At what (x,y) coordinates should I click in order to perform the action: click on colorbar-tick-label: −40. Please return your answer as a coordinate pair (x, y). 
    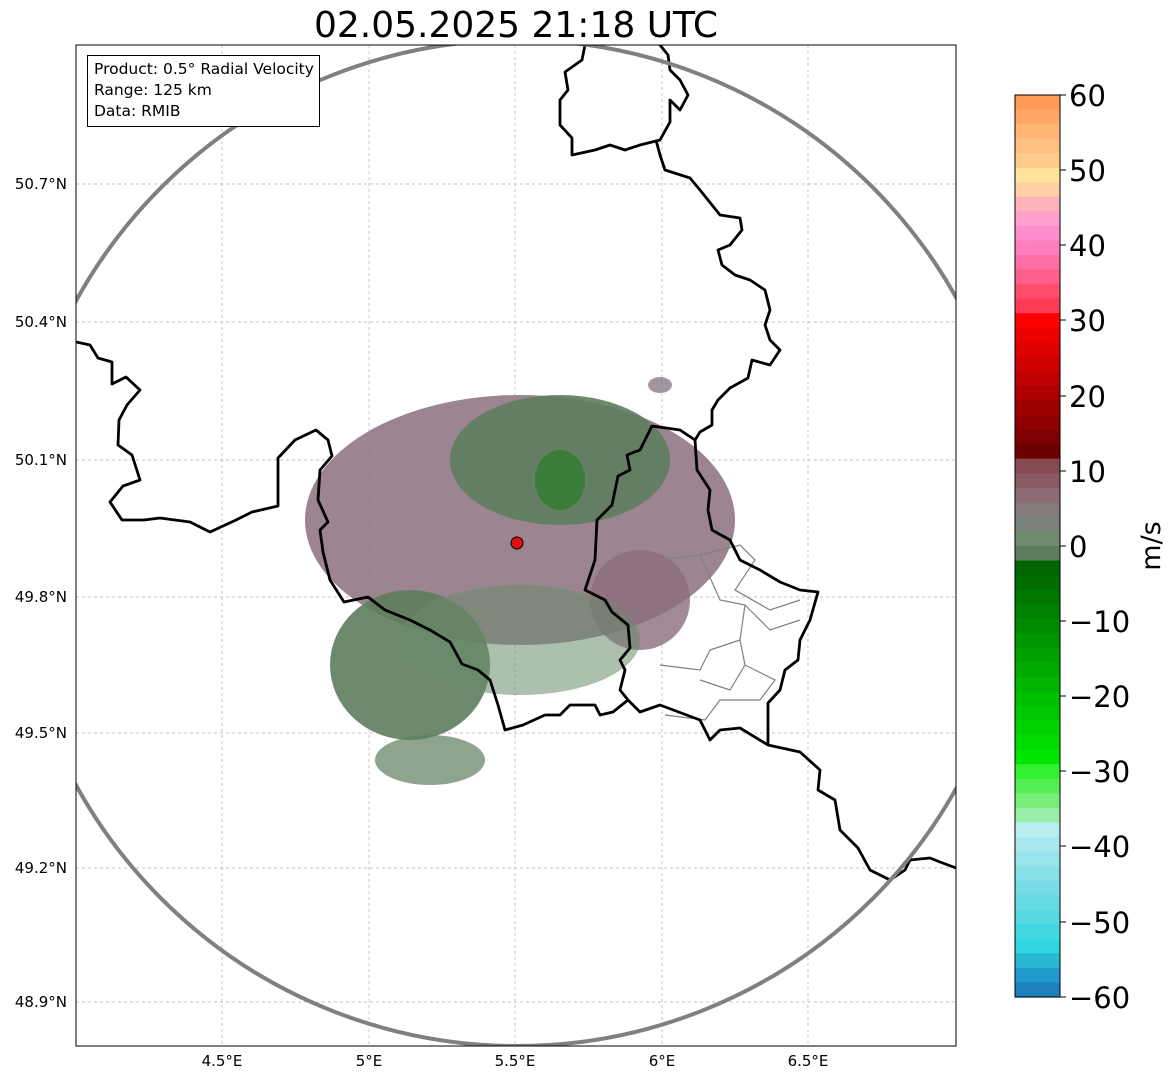
    Looking at the image, I should click on (1099, 847).